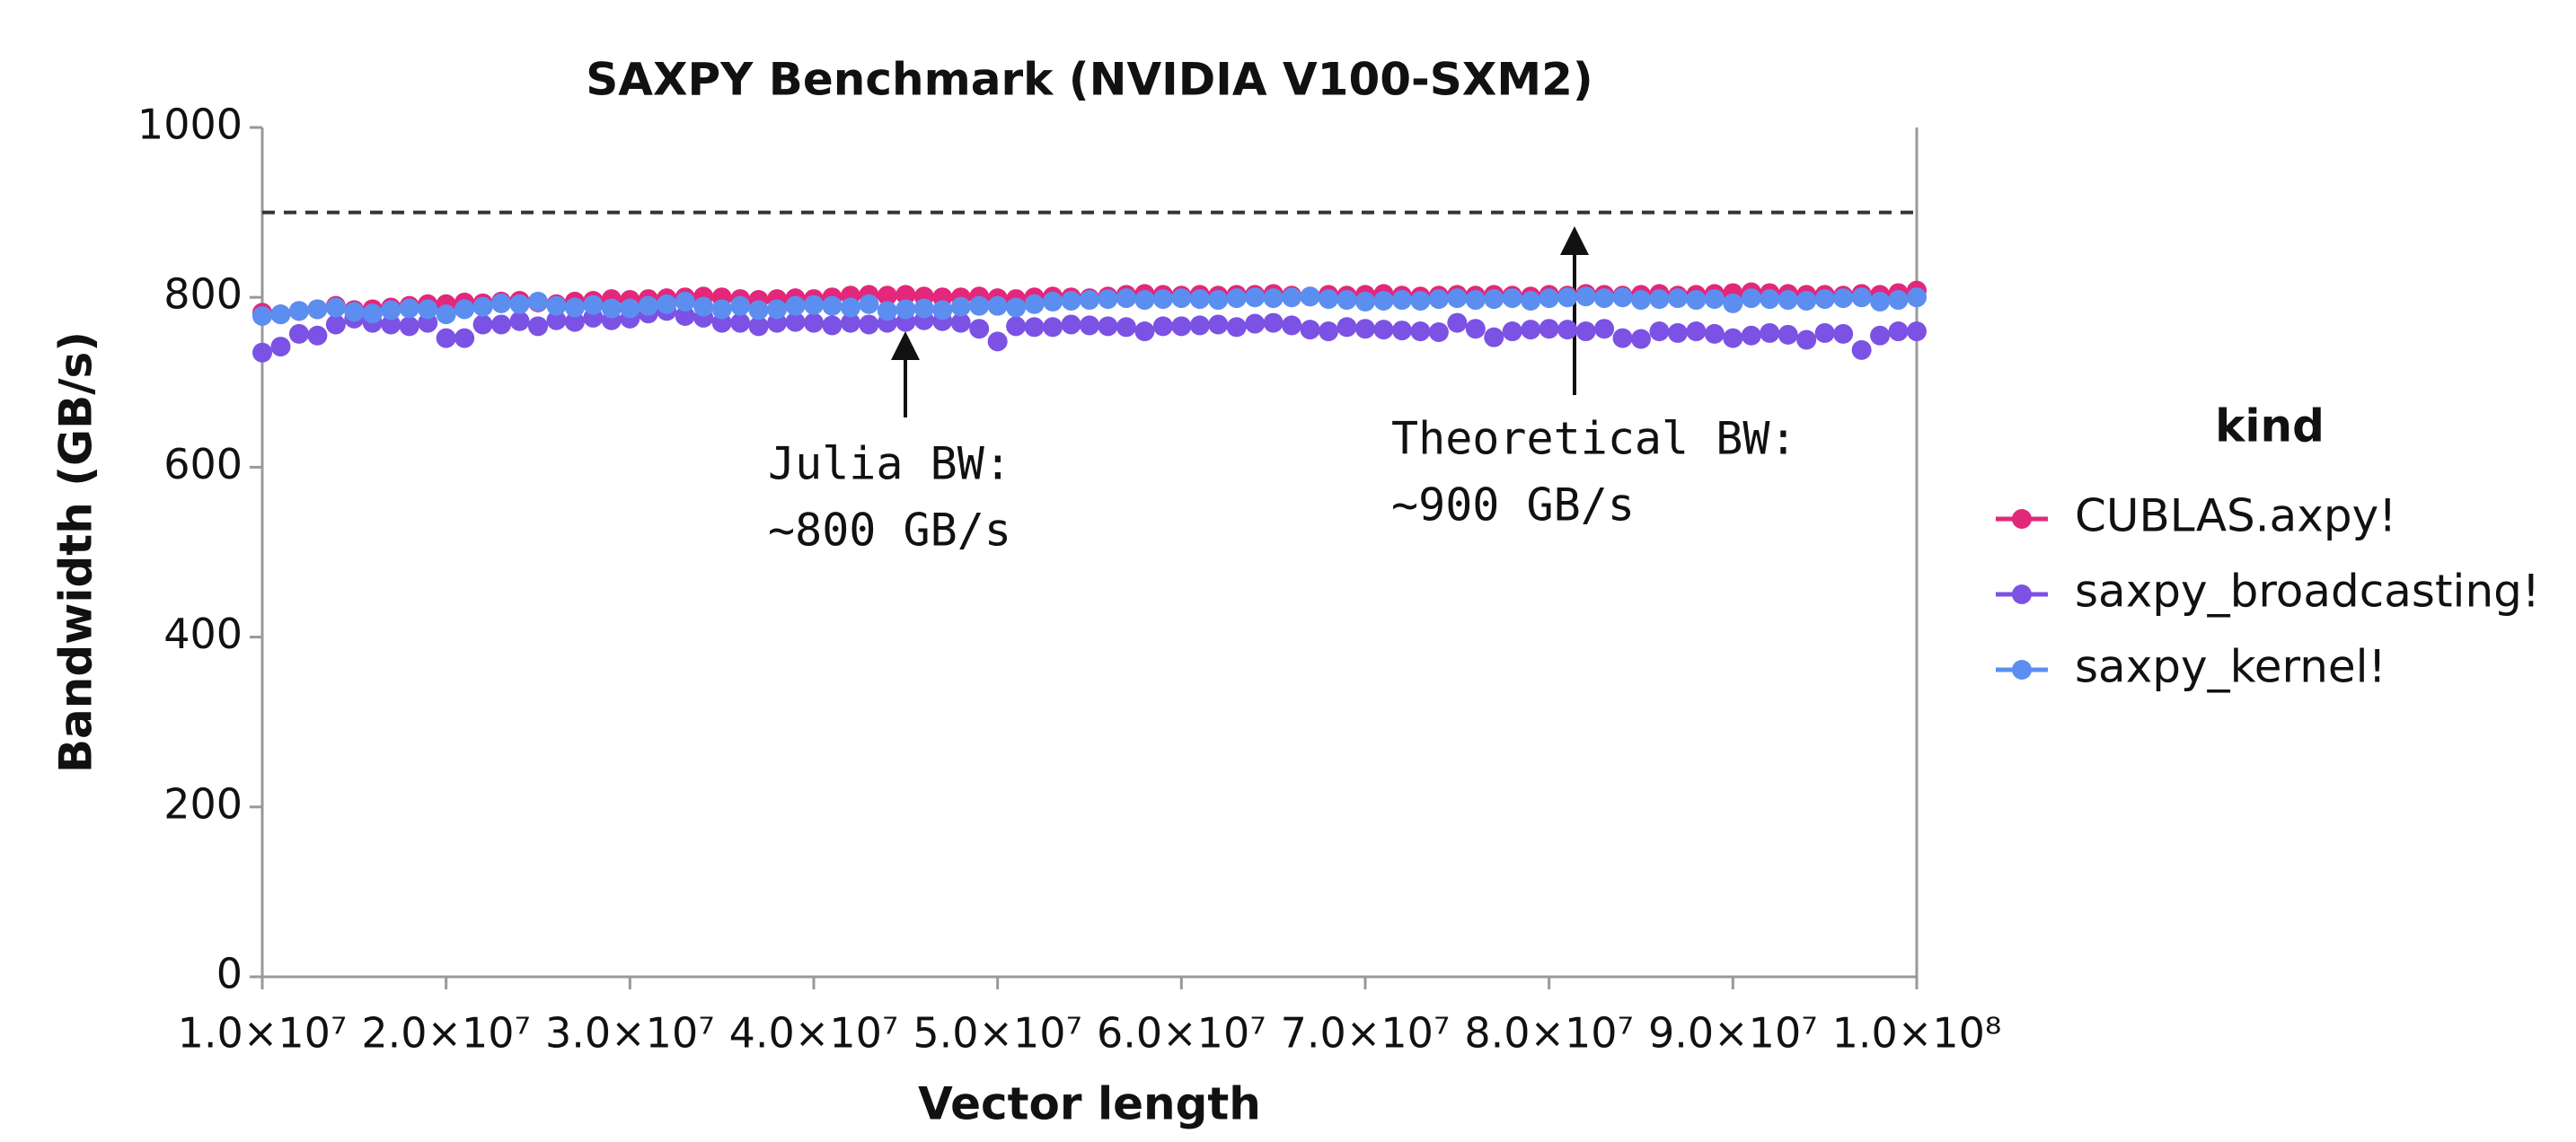 This screenshot has width=2576, height=1142. What do you see at coordinates (1366, 1033) in the screenshot?
I see `x-tick-label: 7.0×10⁷` at bounding box center [1366, 1033].